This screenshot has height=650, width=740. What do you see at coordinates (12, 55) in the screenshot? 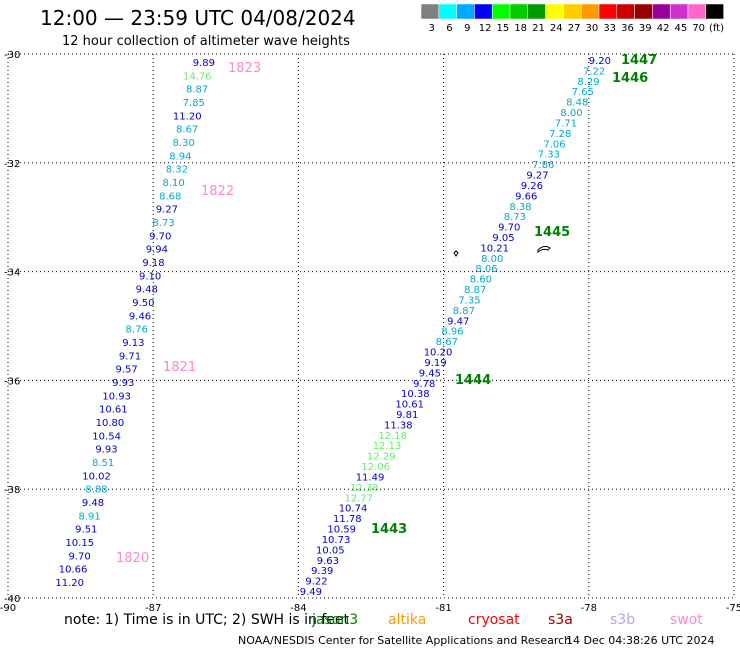
I see `lat-tick-label: -30` at bounding box center [12, 55].